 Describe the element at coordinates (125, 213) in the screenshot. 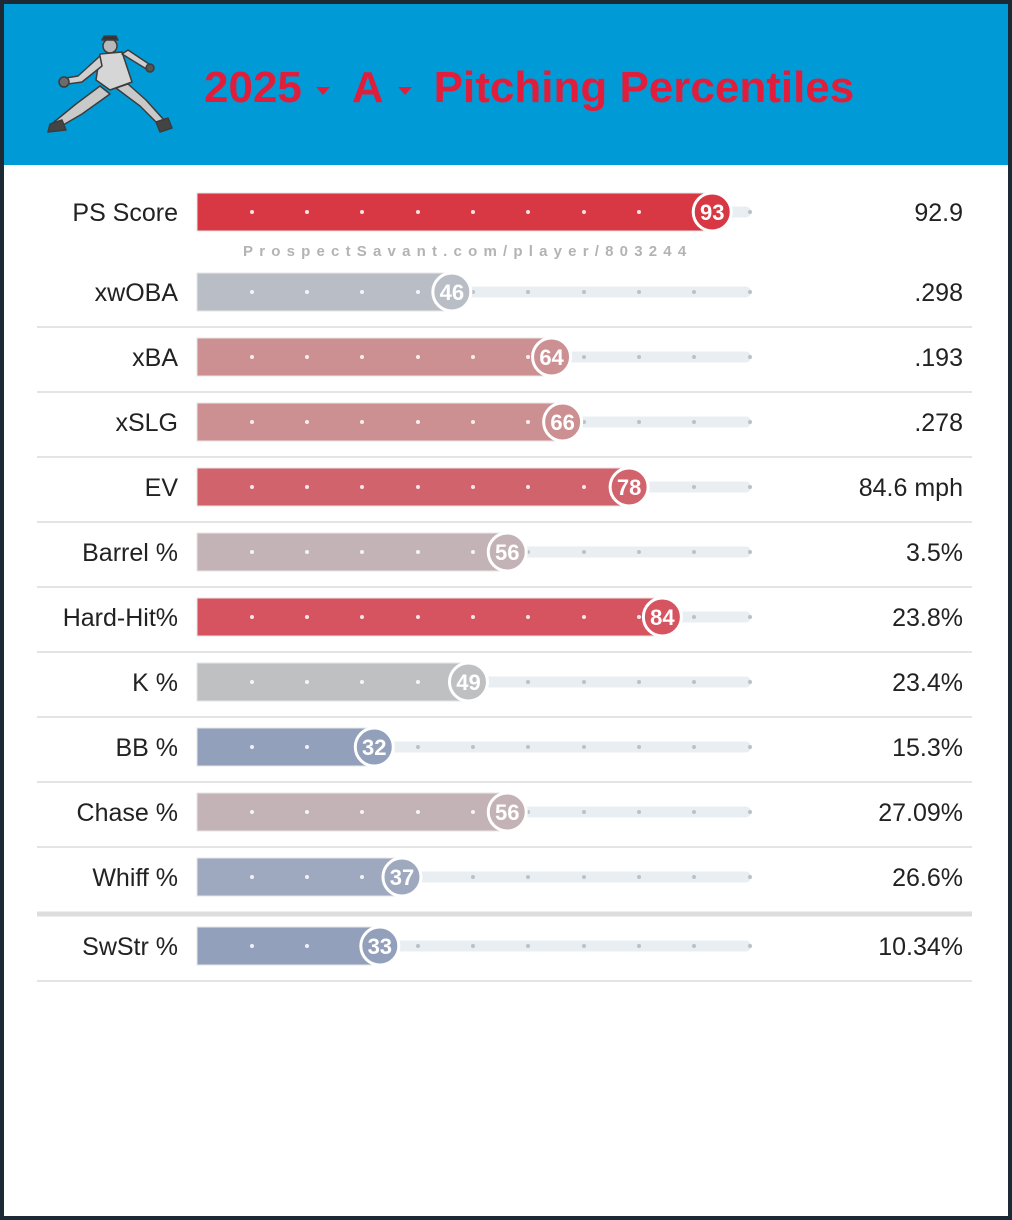

I see `label-ps-score: PS Score` at that location.